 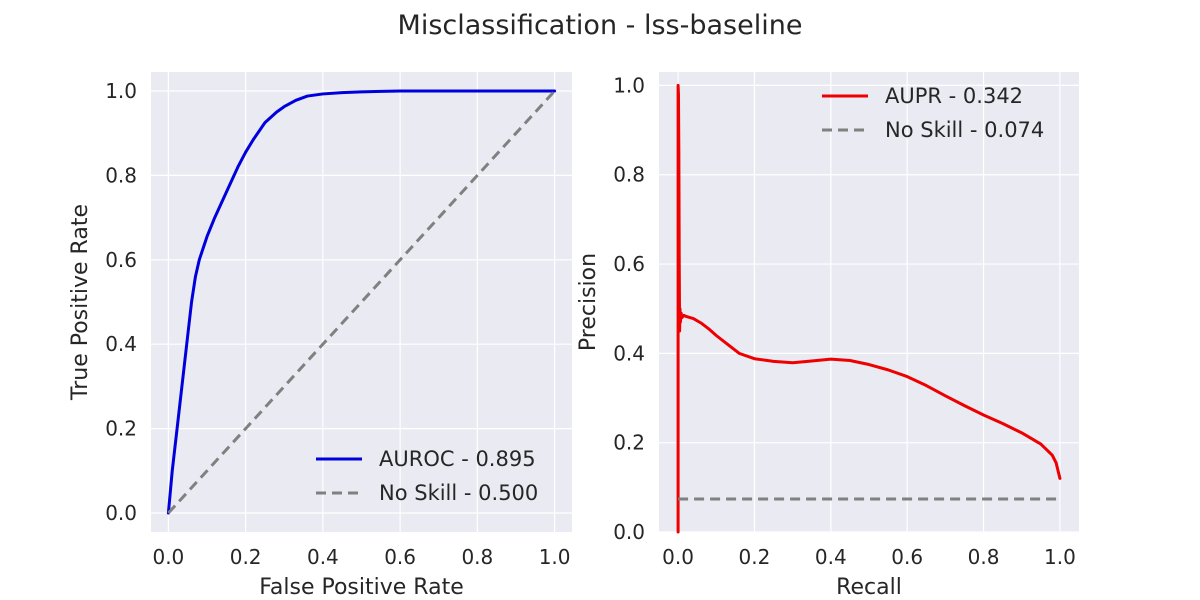 What do you see at coordinates (629, 264) in the screenshot?
I see `pr-y-tick-label: 0.6` at bounding box center [629, 264].